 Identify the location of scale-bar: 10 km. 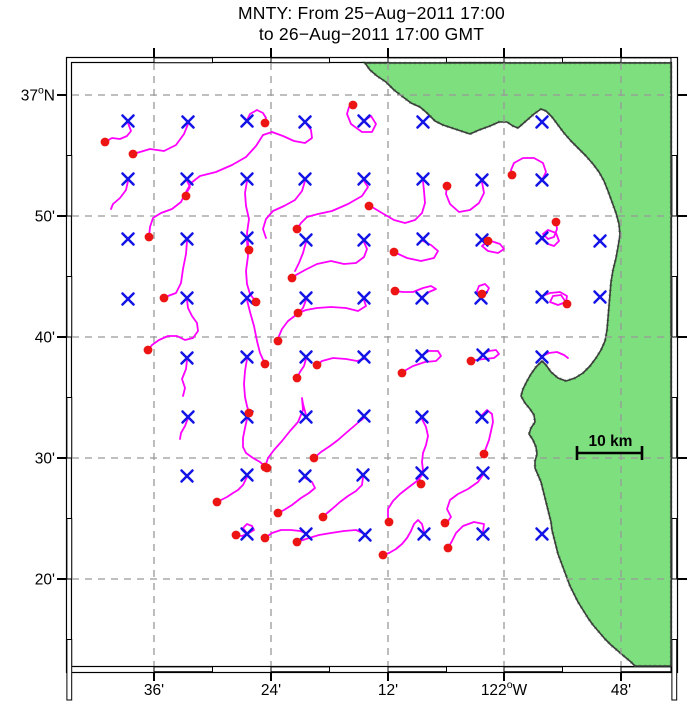
(609, 446).